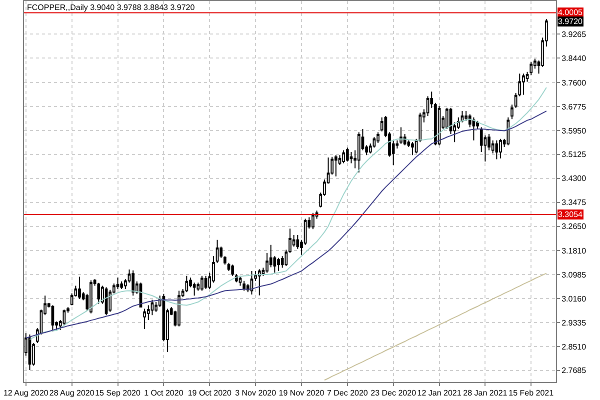 This screenshot has width=600, height=400. Describe the element at coordinates (393, 393) in the screenshot. I see `x-tick-label: 23 Dec 2020` at that location.